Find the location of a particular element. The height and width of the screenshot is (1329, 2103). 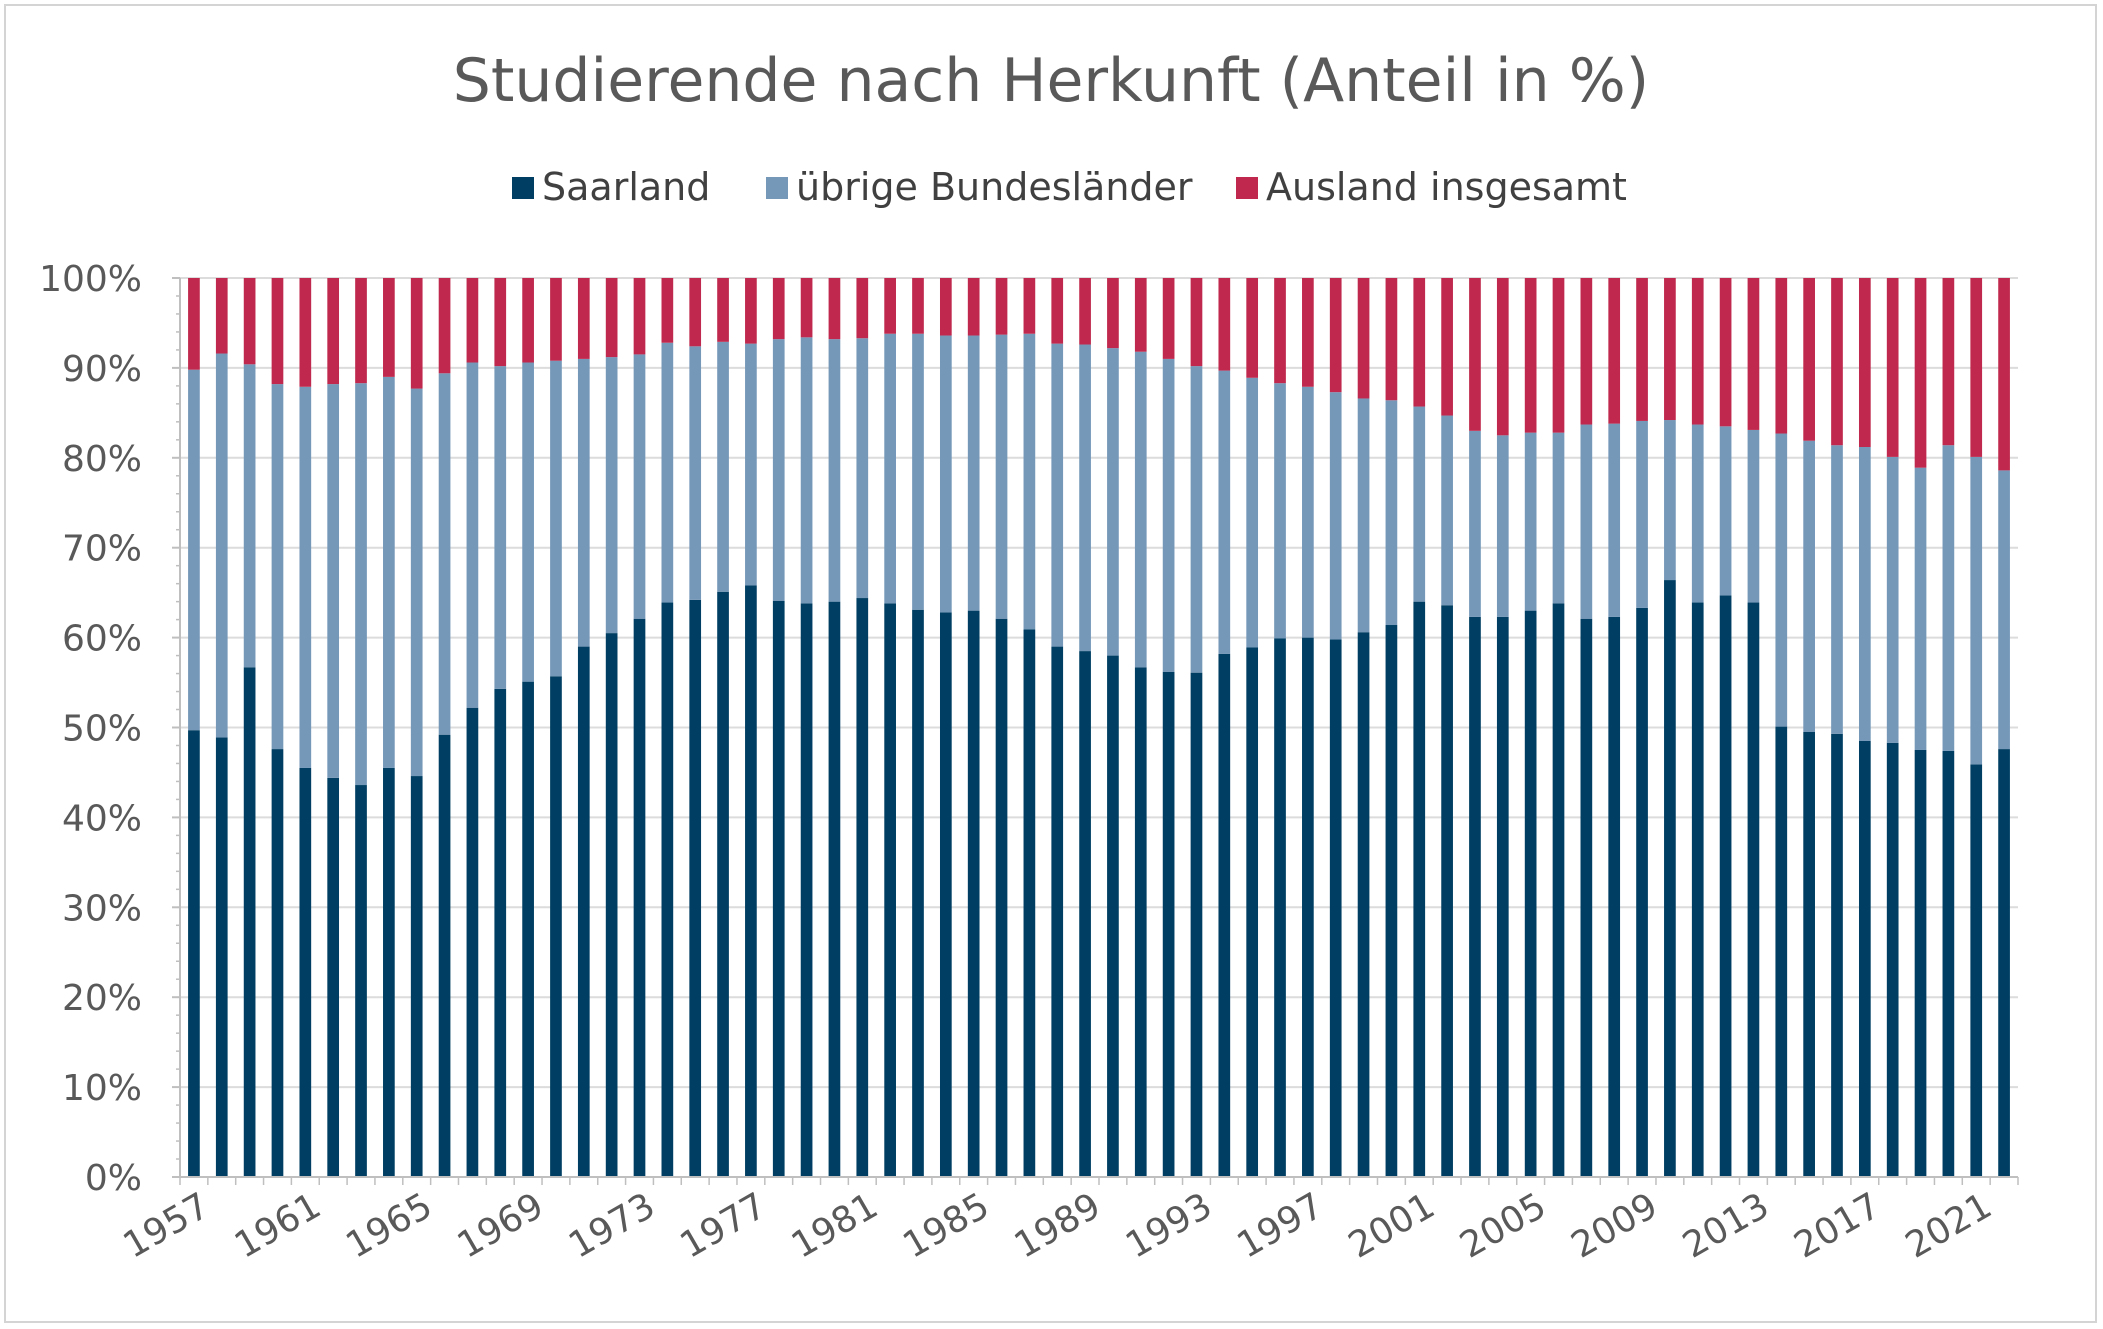

x-tick-label: 1981 is located at coordinates (835, 1225).